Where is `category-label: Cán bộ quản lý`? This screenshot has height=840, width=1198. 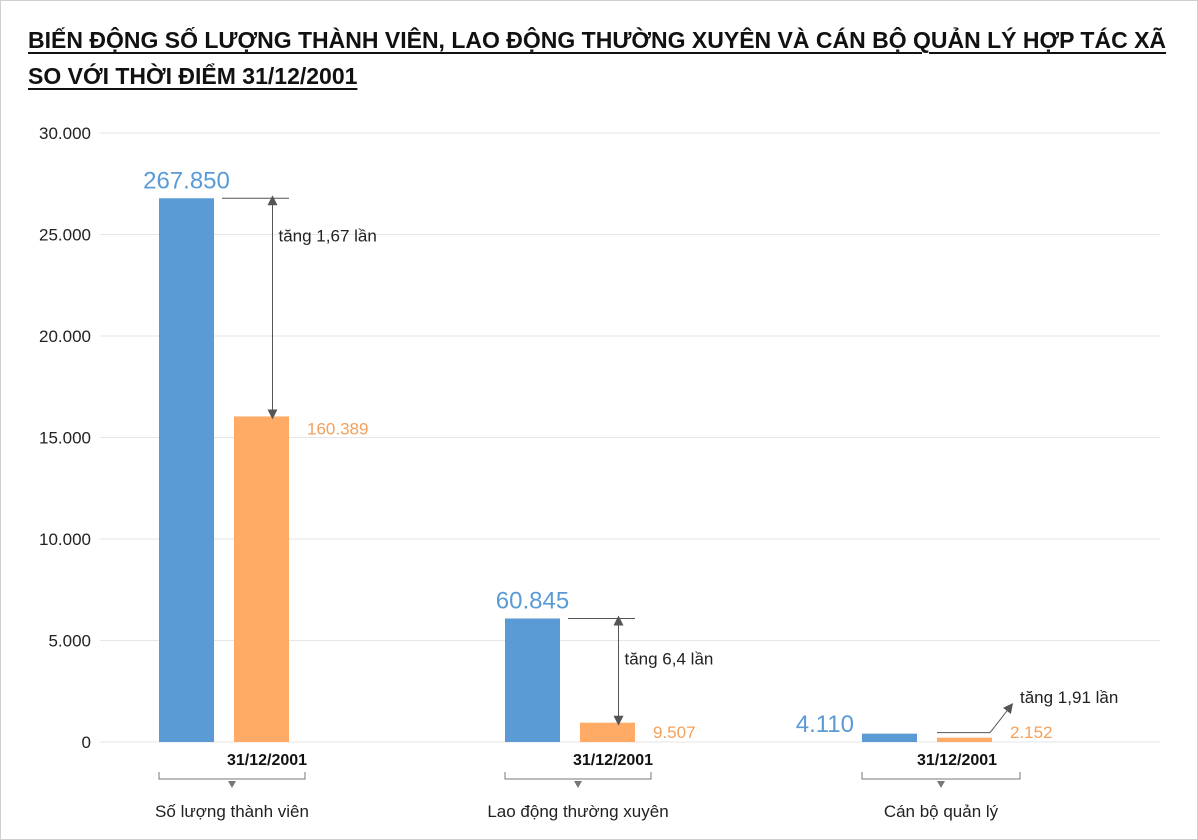 category-label: Cán bộ quản lý is located at coordinates (941, 811).